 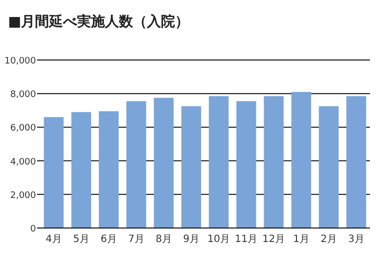 What do you see at coordinates (136, 239) in the screenshot?
I see `x-tick-label: 7月` at bounding box center [136, 239].